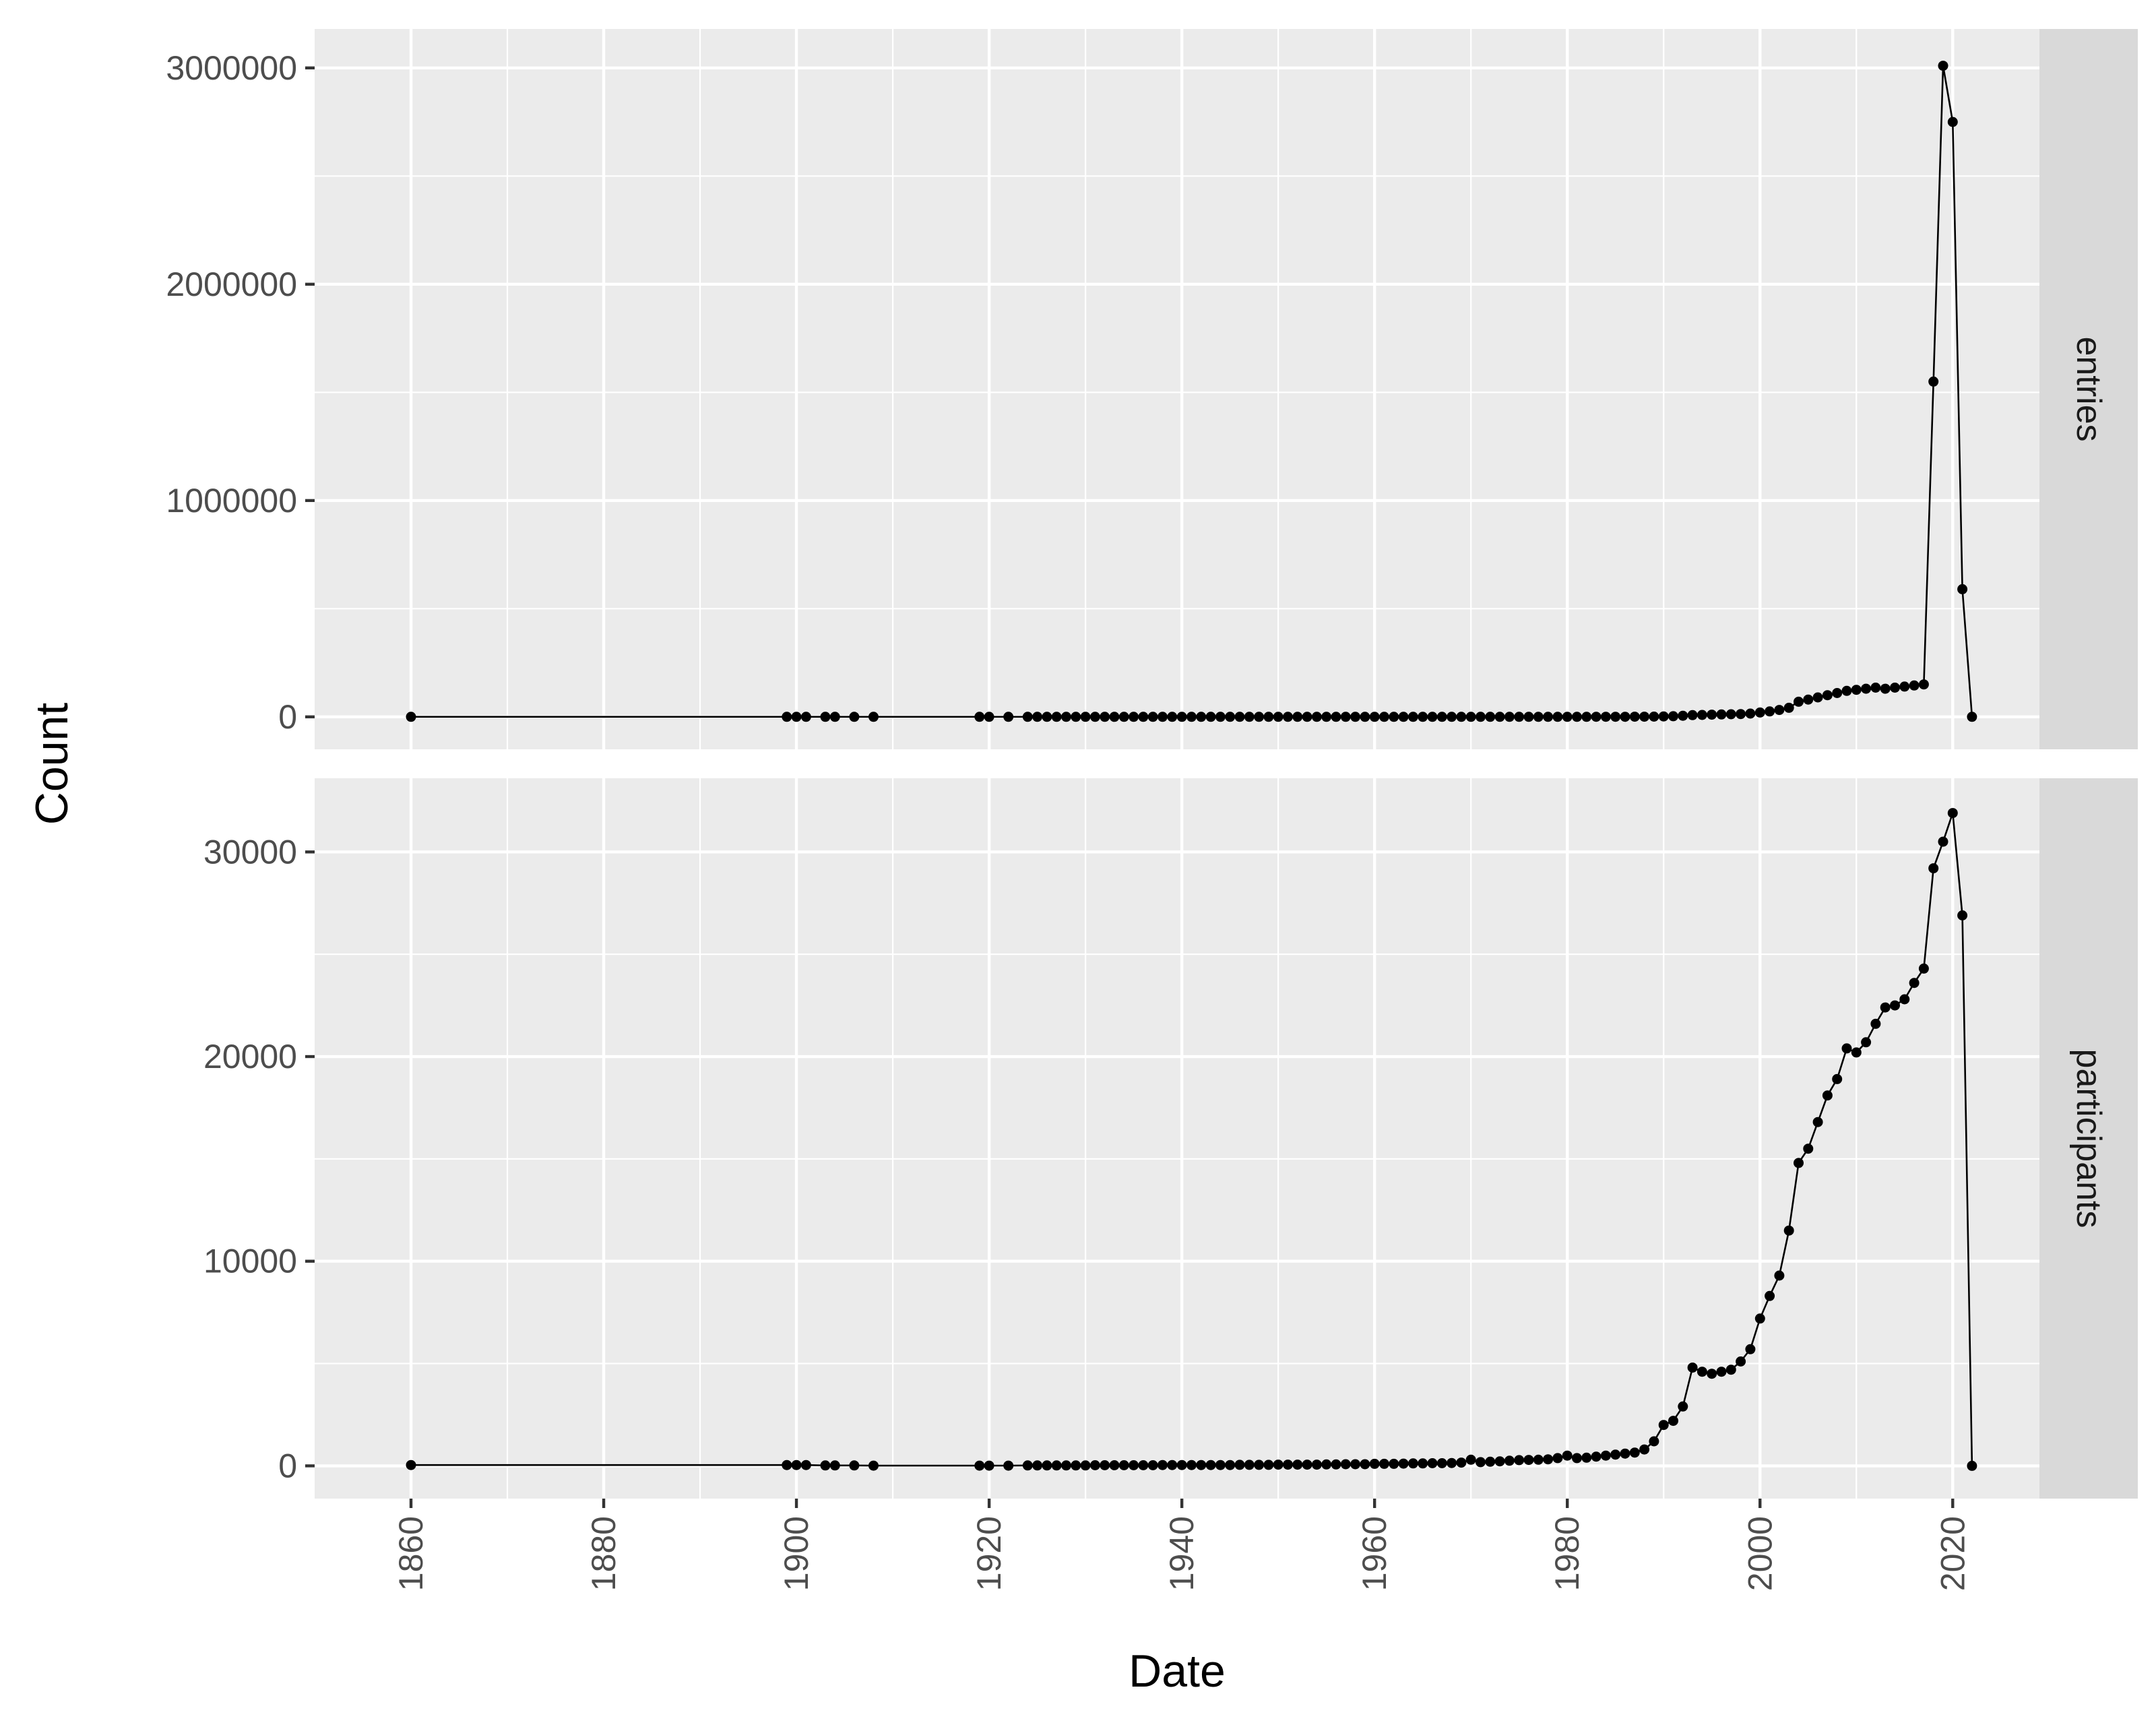 The height and width of the screenshot is (1725, 2156). I want to click on y-tick-label: 20000, so click(250, 1056).